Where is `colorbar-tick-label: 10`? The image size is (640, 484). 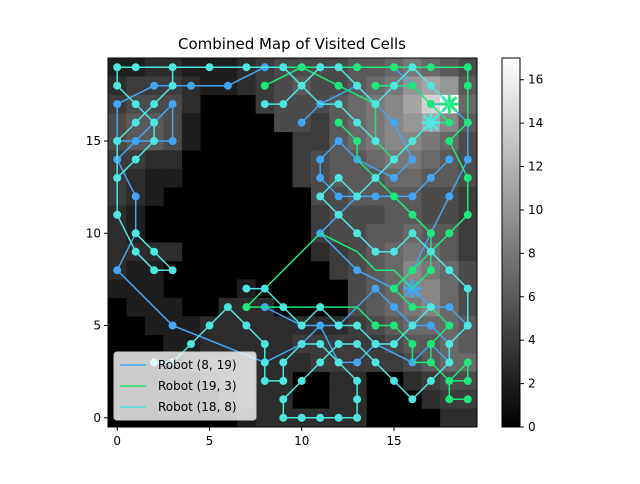
colorbar-tick-label: 10 is located at coordinates (535, 210).